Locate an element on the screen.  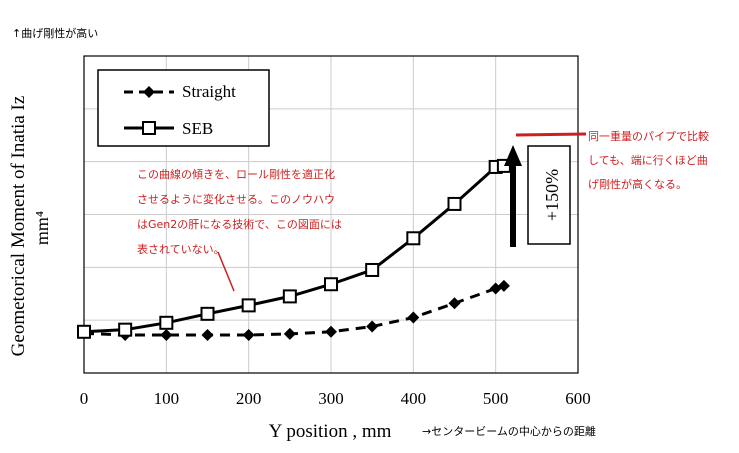
red-pointer-right is located at coordinates (551, 134).